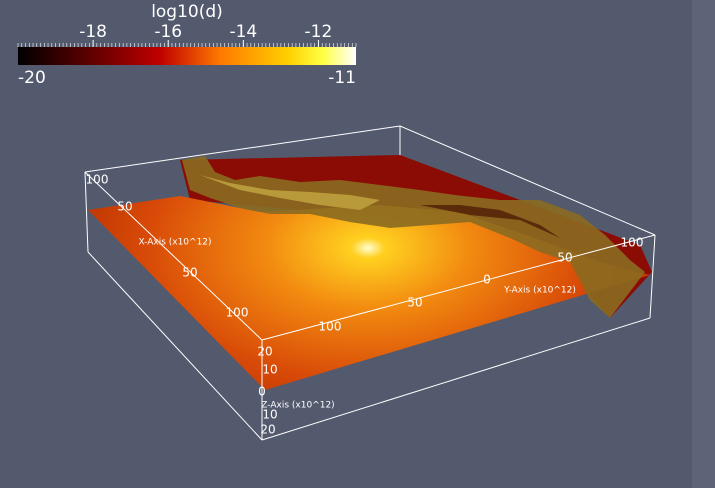 This screenshot has width=715, height=488. Describe the element at coordinates (187, 12) in the screenshot. I see `colorbar-title: log10(d)` at that location.